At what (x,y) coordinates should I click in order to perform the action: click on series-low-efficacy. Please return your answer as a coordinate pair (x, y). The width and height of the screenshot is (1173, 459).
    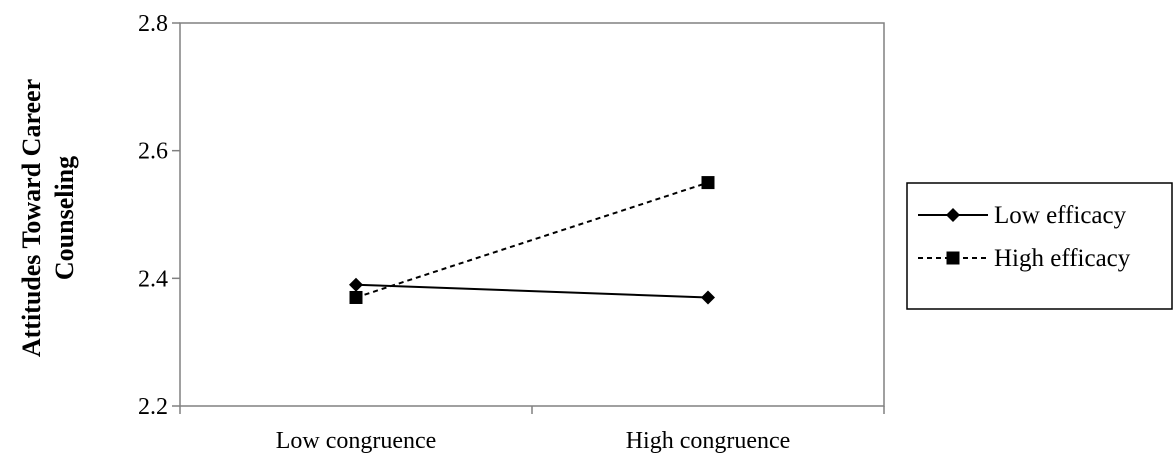
    Looking at the image, I should click on (532, 291).